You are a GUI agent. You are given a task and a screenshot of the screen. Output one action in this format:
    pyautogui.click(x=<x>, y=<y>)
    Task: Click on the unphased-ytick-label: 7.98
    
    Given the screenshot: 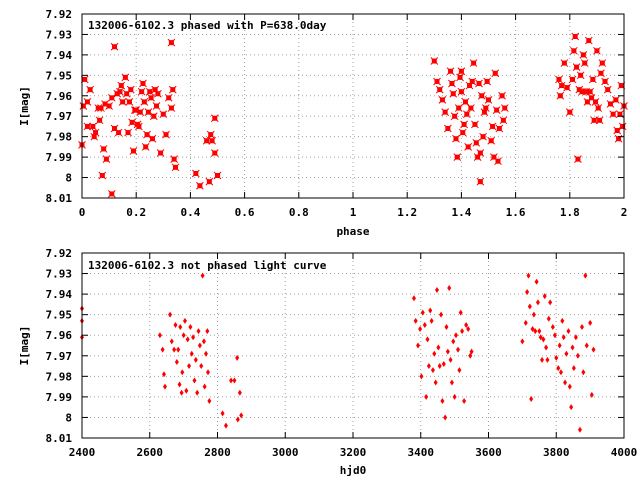 What is the action you would take?
    pyautogui.click(x=59, y=376)
    